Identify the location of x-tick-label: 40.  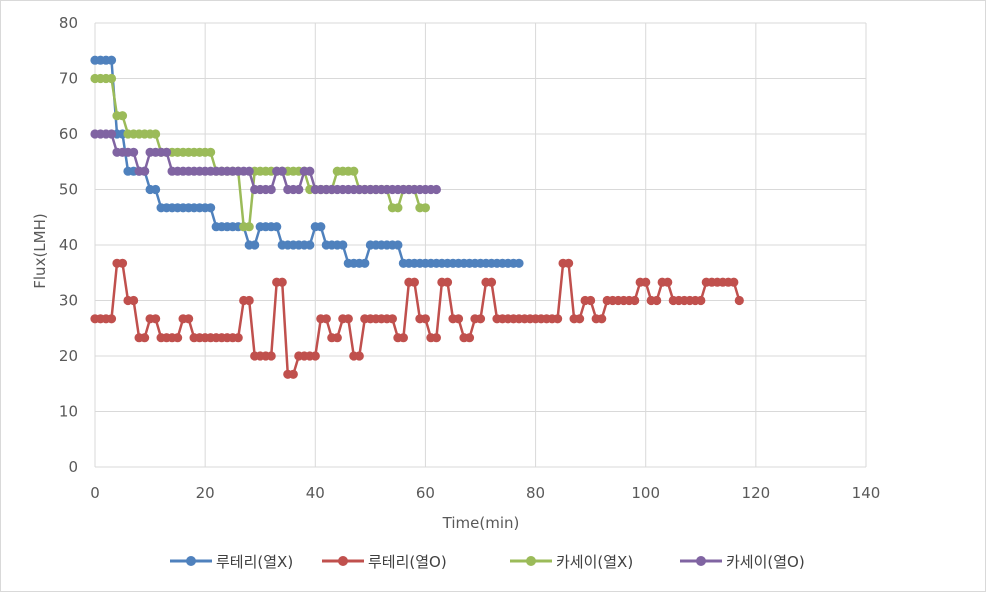
(315, 493).